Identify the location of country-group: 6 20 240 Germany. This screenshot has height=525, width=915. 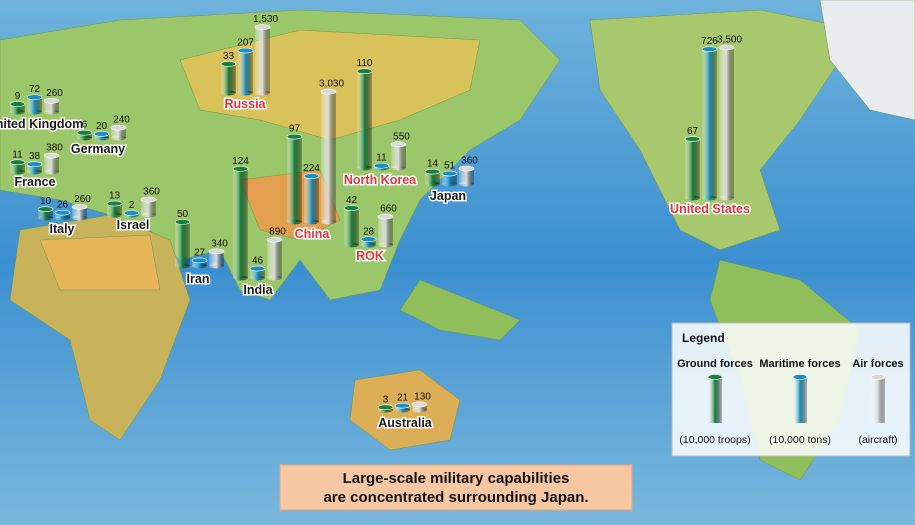
(99, 136).